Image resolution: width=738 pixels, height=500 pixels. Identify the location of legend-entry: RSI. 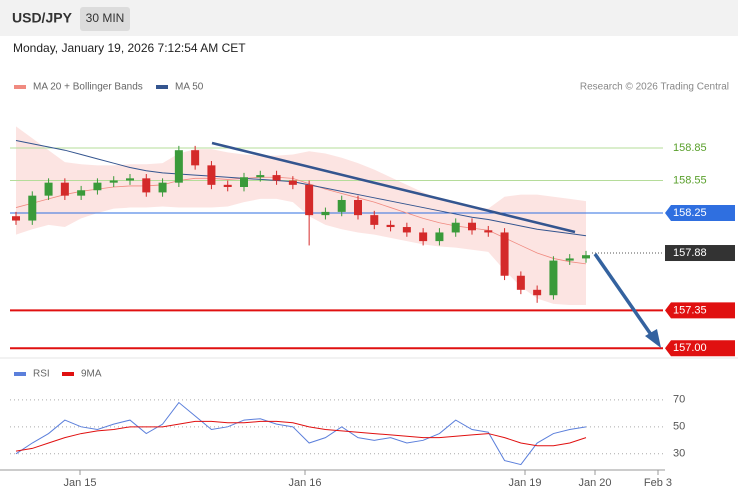
(41, 374).